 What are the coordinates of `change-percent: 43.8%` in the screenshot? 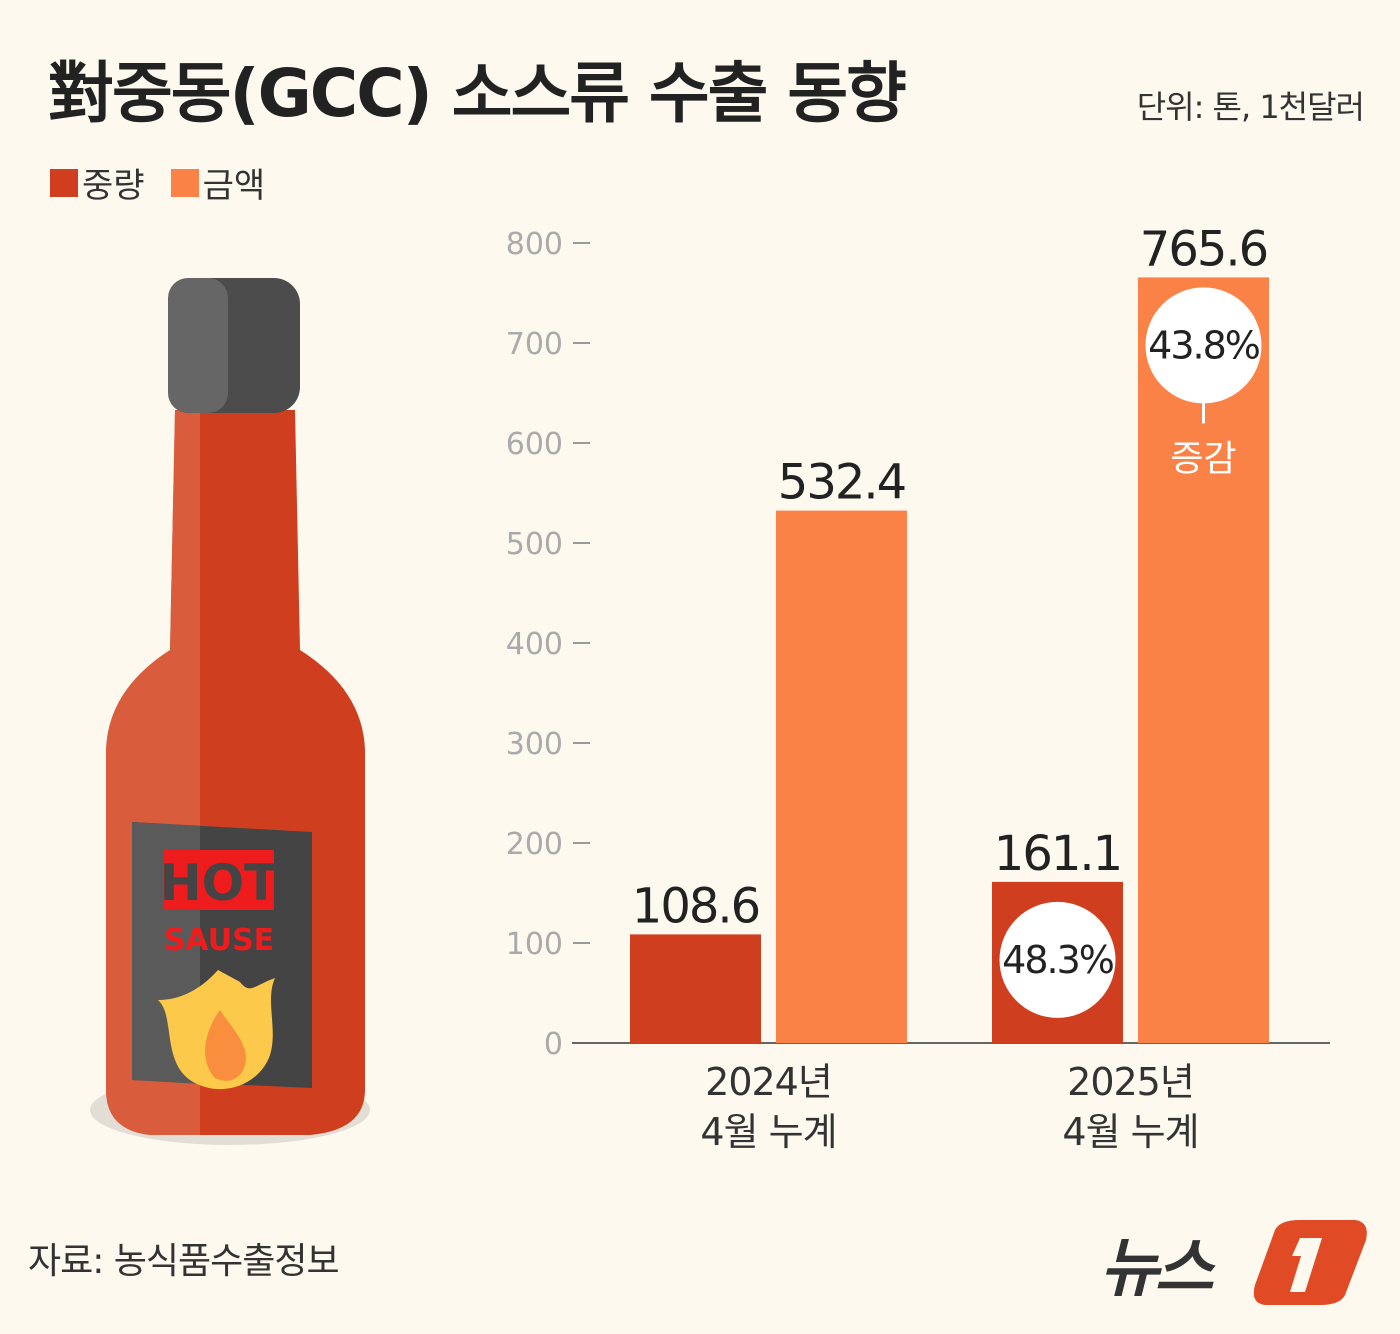 It's located at (1204, 345).